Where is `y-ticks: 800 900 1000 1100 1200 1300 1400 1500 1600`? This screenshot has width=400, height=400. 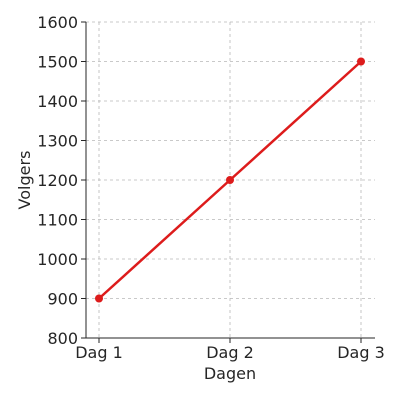
y-ticks: 800 900 1000 1100 1200 1300 1400 1500 1600 is located at coordinates (61, 180).